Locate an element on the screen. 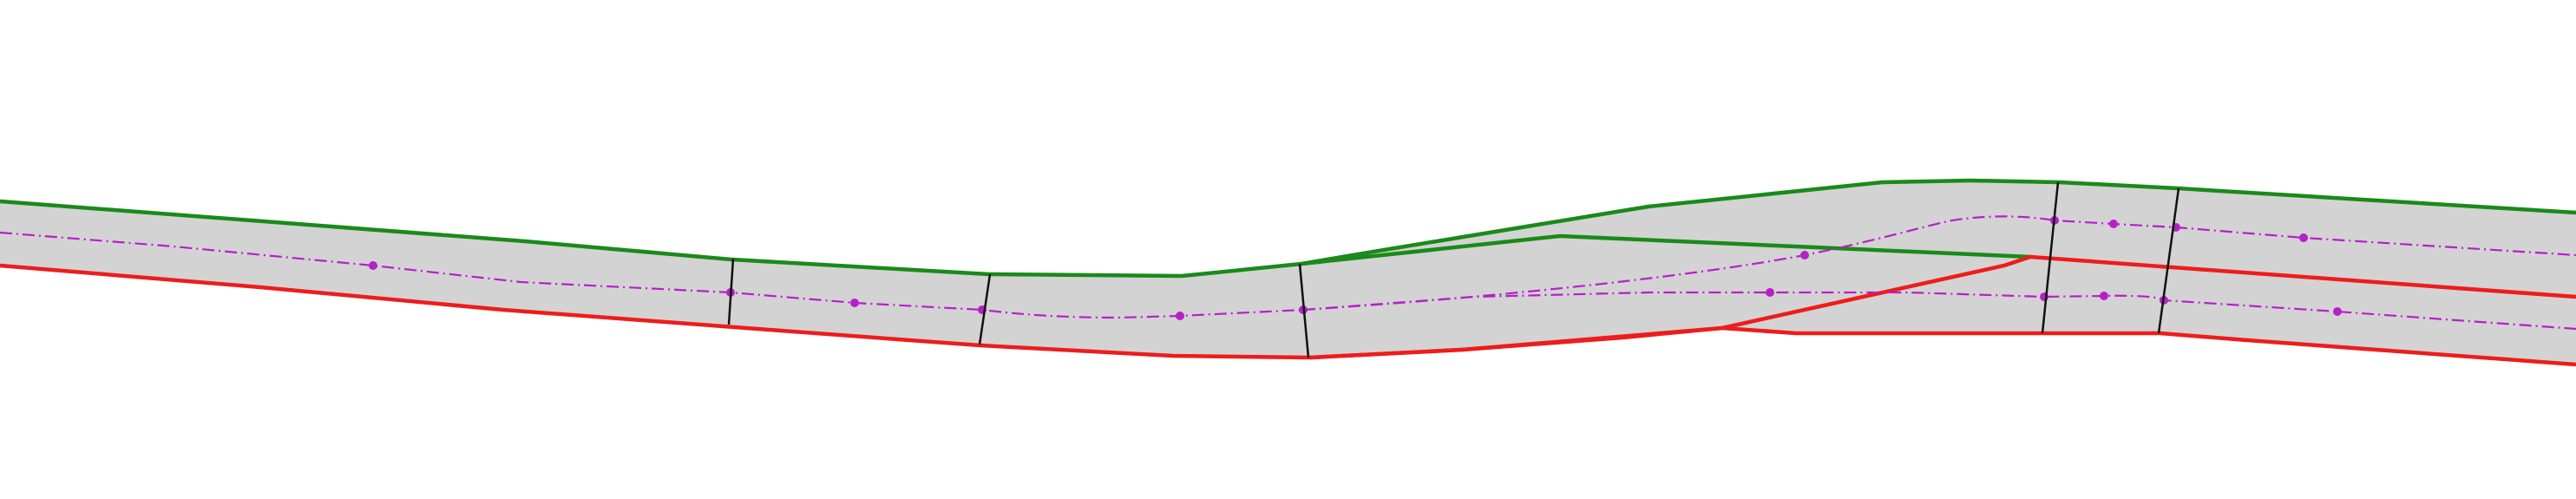  main-lane-centerline is located at coordinates (652, 275).